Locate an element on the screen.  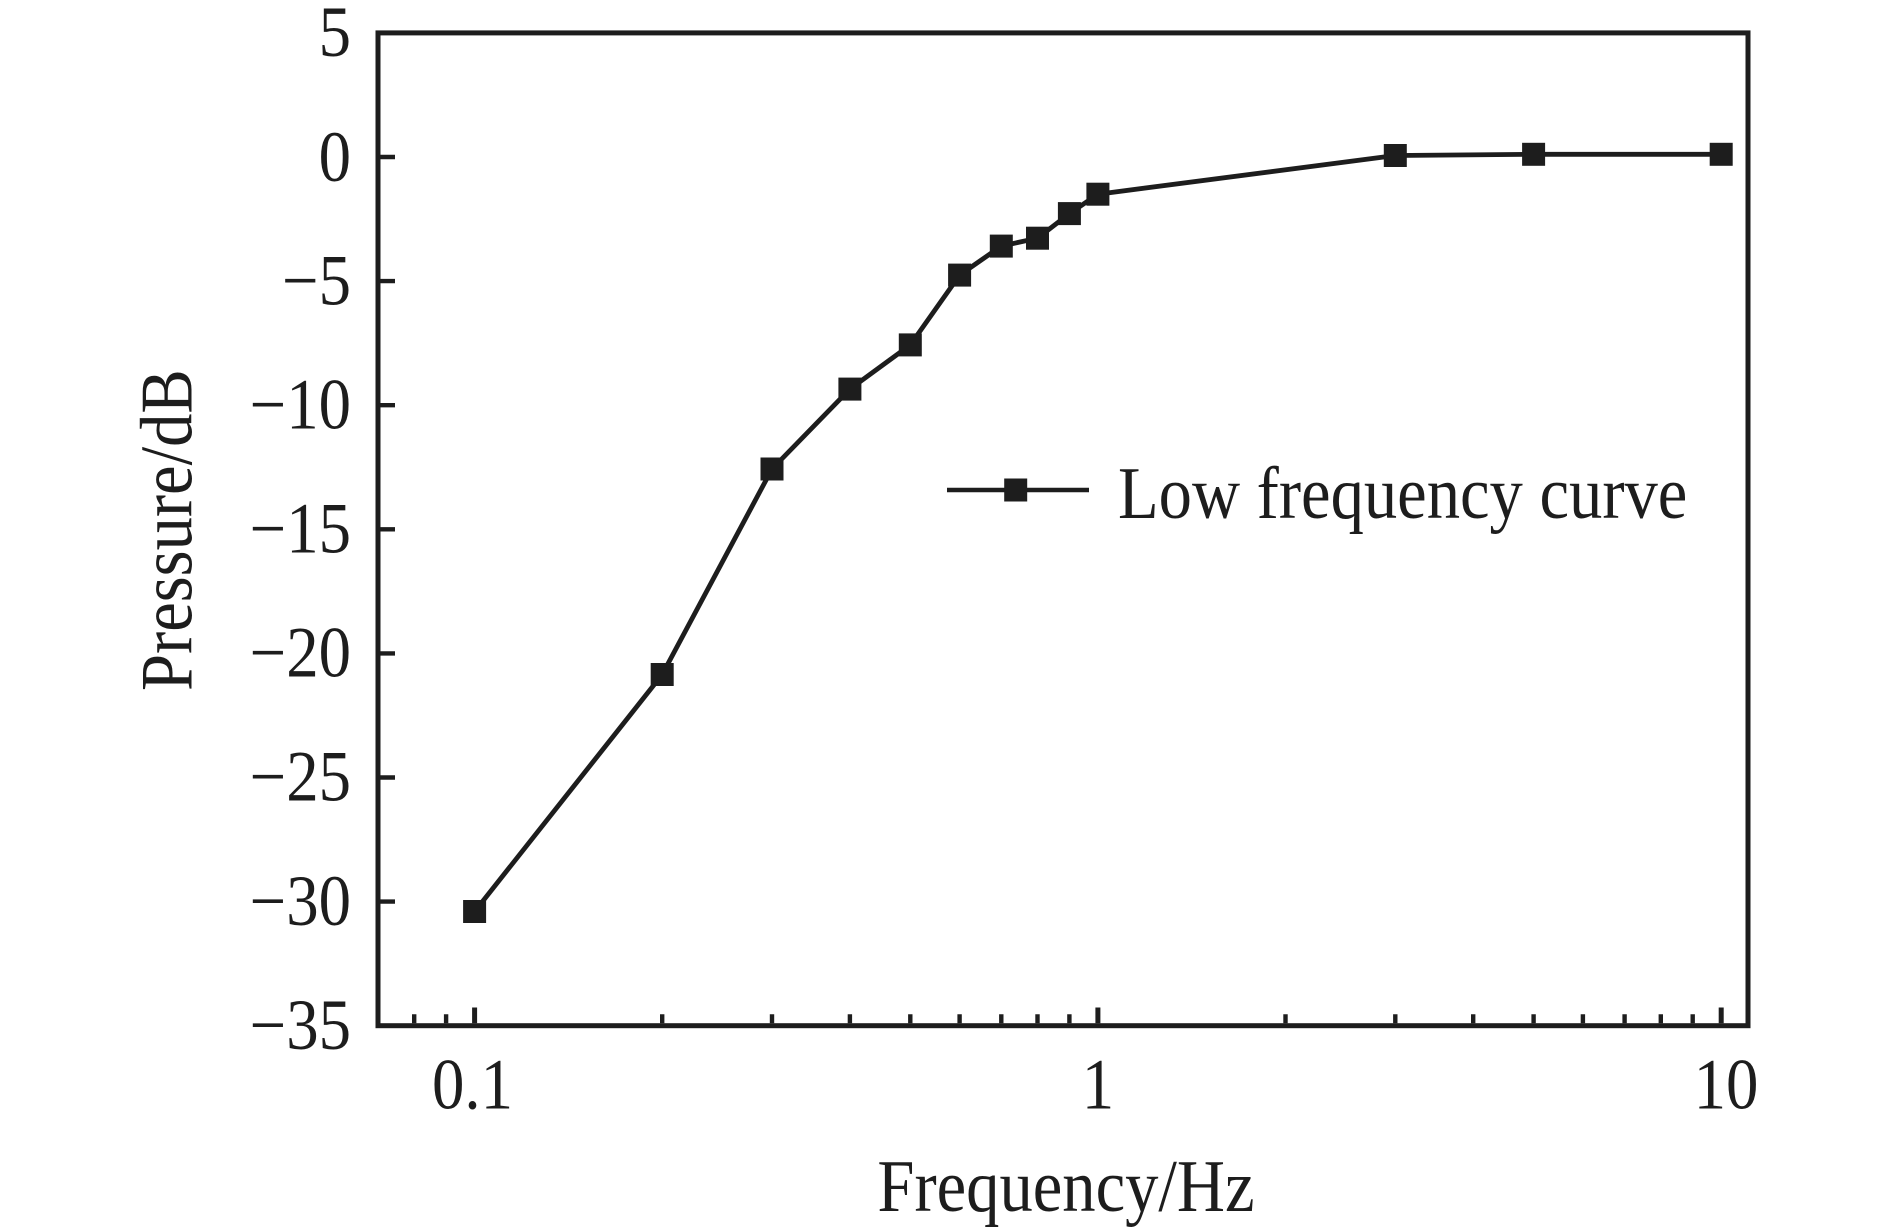
svg-text: −25 is located at coordinates (300, 777).